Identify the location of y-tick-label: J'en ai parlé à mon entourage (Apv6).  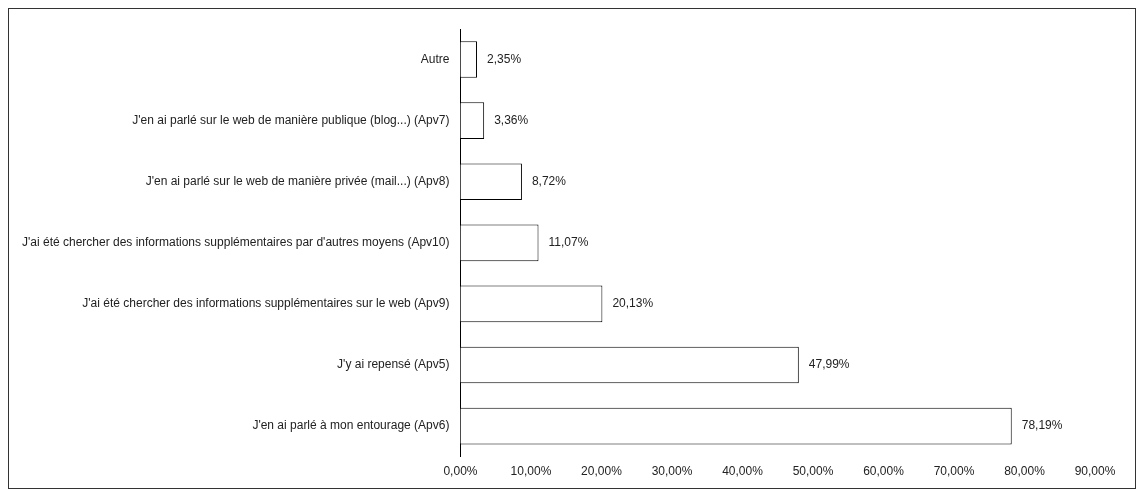
(351, 425).